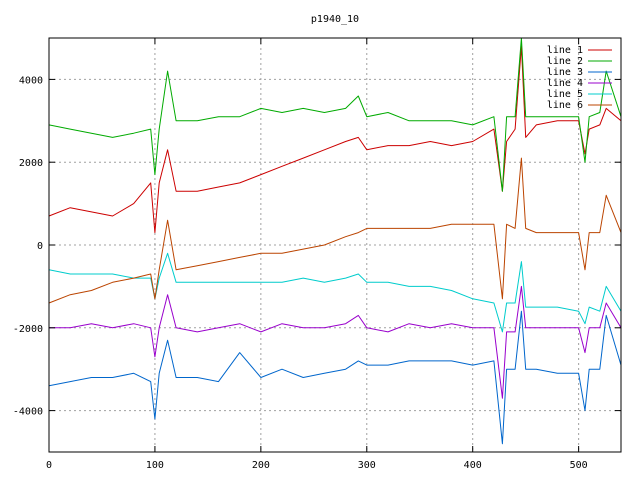 This screenshot has width=640, height=480. What do you see at coordinates (28, 412) in the screenshot?
I see `y-tick-label: -4000` at bounding box center [28, 412].